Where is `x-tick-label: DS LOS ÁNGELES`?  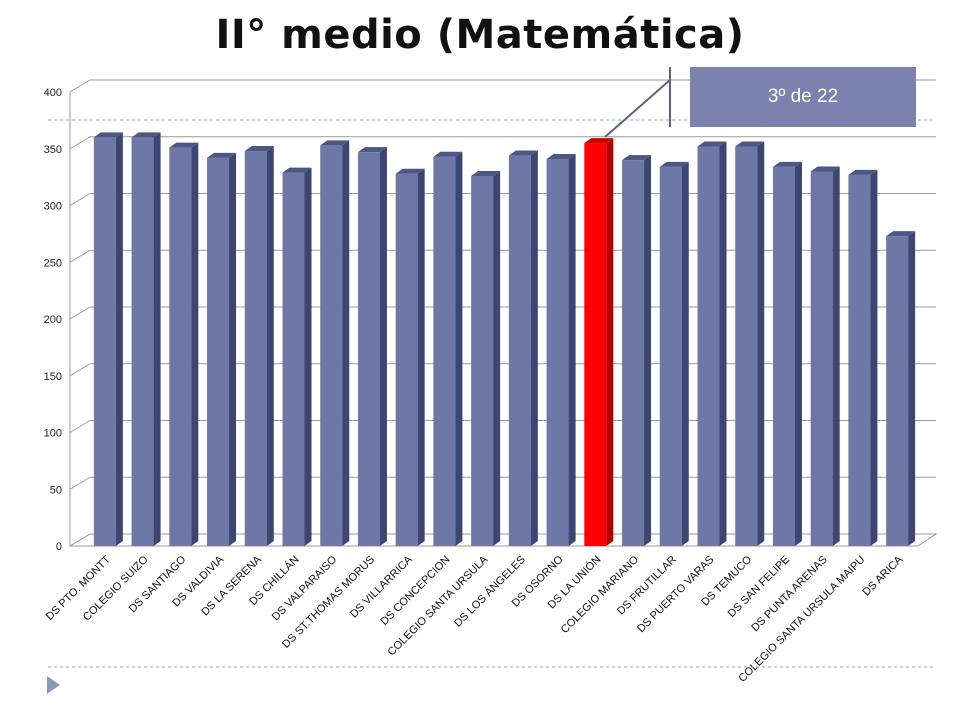 x-tick-label: DS LOS ÁNGELES is located at coordinates (489, 591).